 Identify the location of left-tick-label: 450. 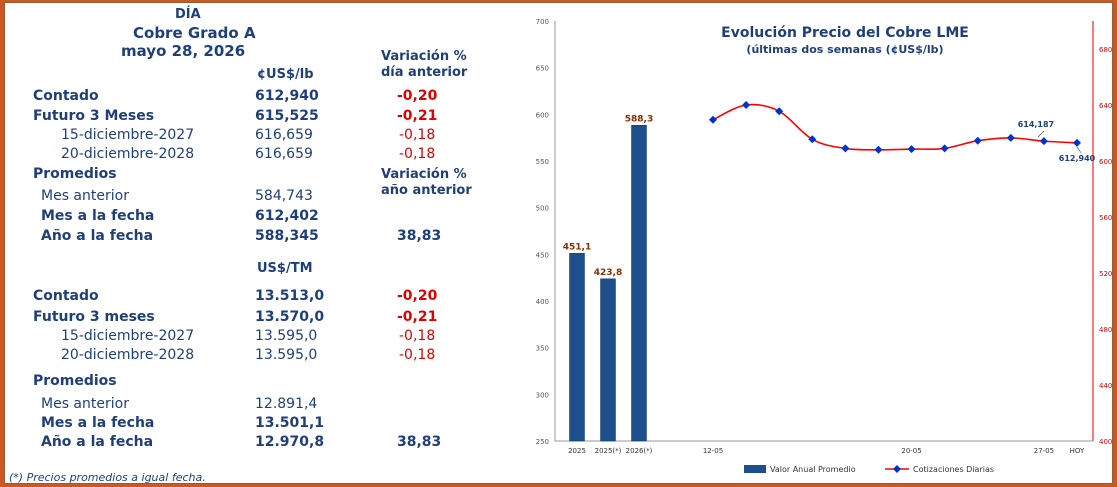
(542, 255).